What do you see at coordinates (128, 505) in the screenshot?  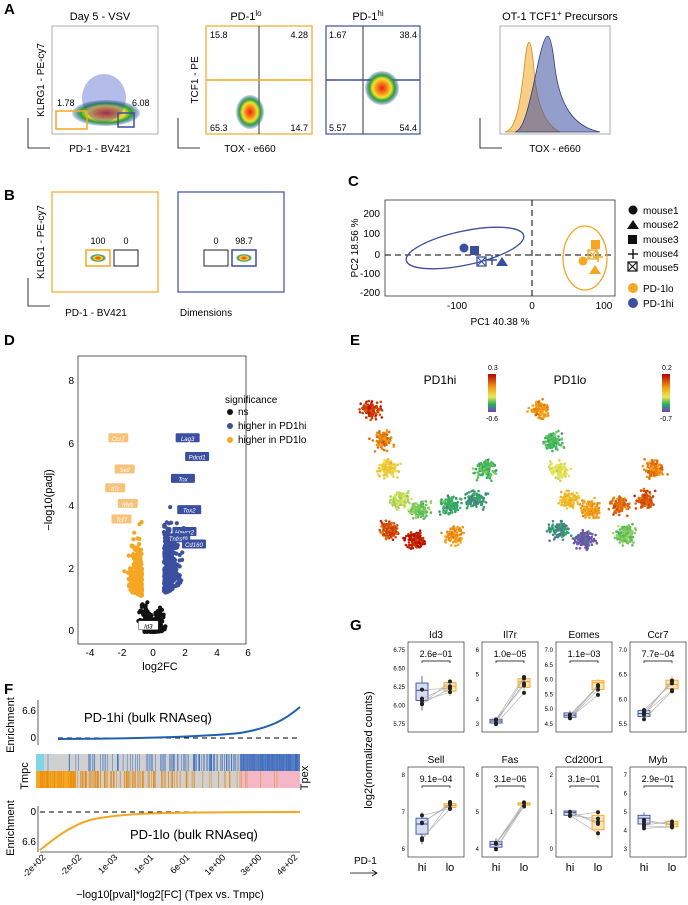 I see `volcano-label-lo: Myb` at bounding box center [128, 505].